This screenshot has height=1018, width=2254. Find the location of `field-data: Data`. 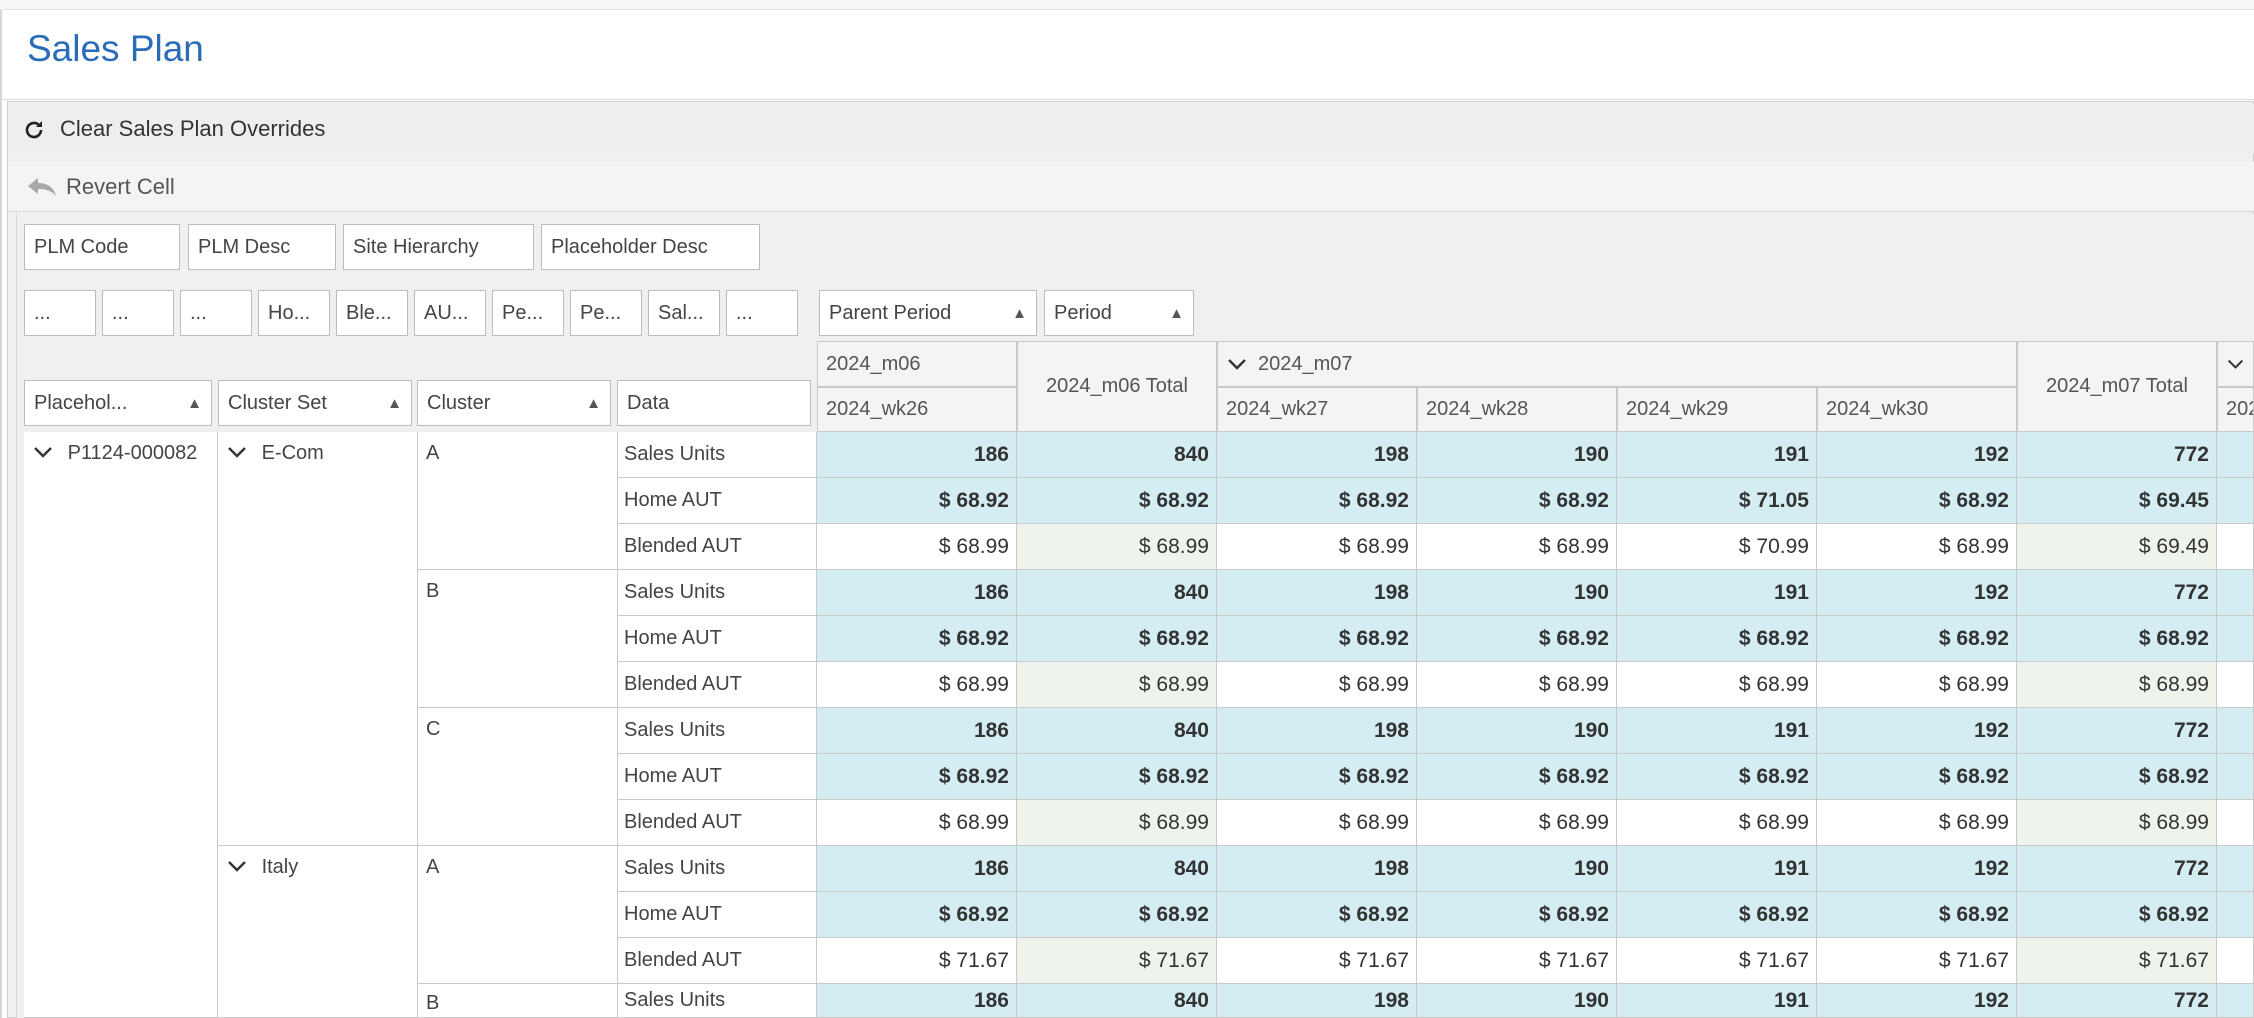

field-data: Data is located at coordinates (714, 403).